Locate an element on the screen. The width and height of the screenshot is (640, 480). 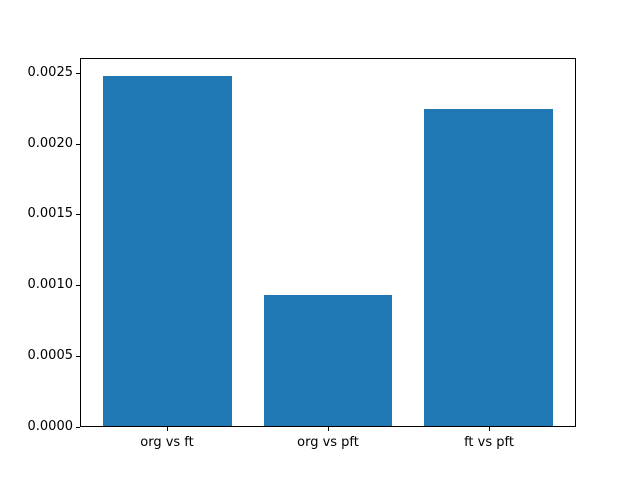
y-tick-label: 0.0005 is located at coordinates (50, 355).